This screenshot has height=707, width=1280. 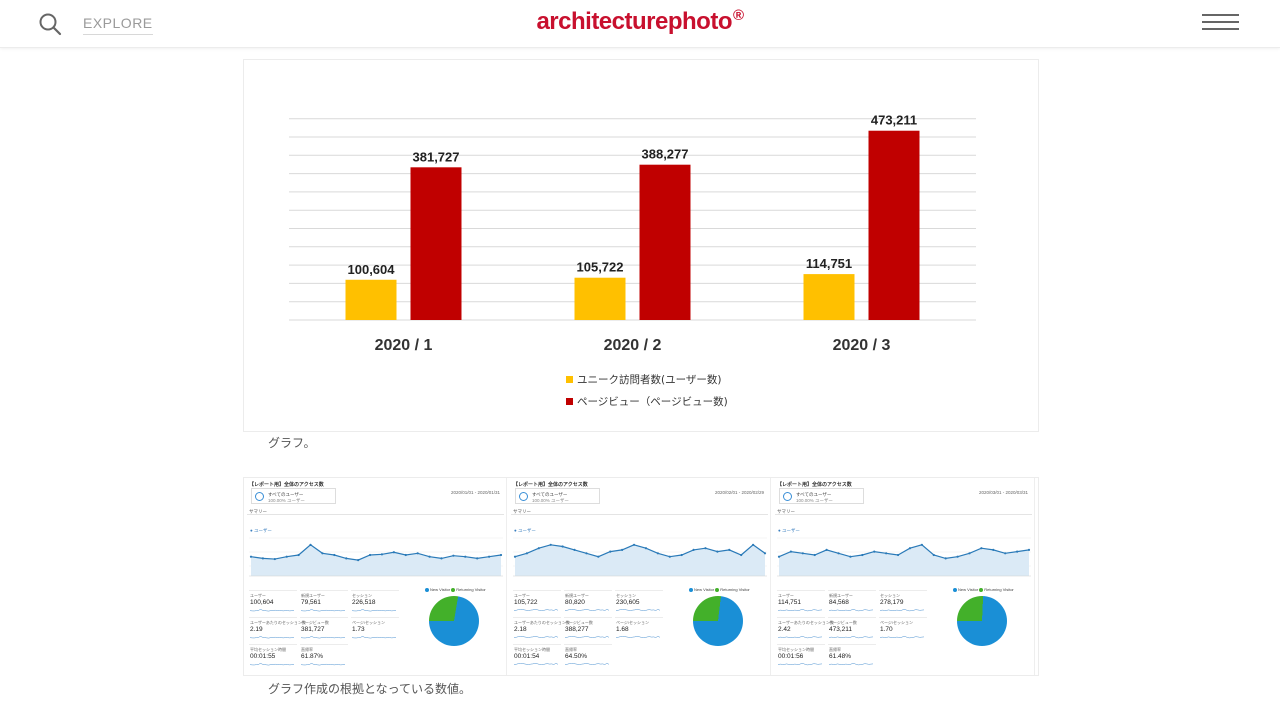 What do you see at coordinates (738, 15) in the screenshot?
I see `logo-registered-mark: ®` at bounding box center [738, 15].